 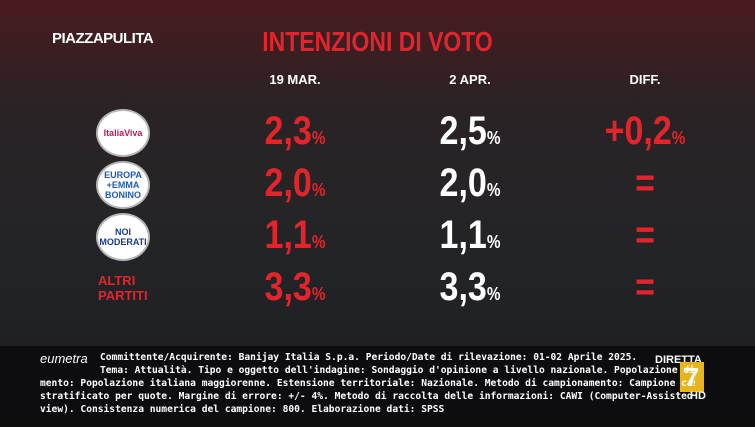 I want to click on row-label: ALTRI PARTITI, so click(x=123, y=288).